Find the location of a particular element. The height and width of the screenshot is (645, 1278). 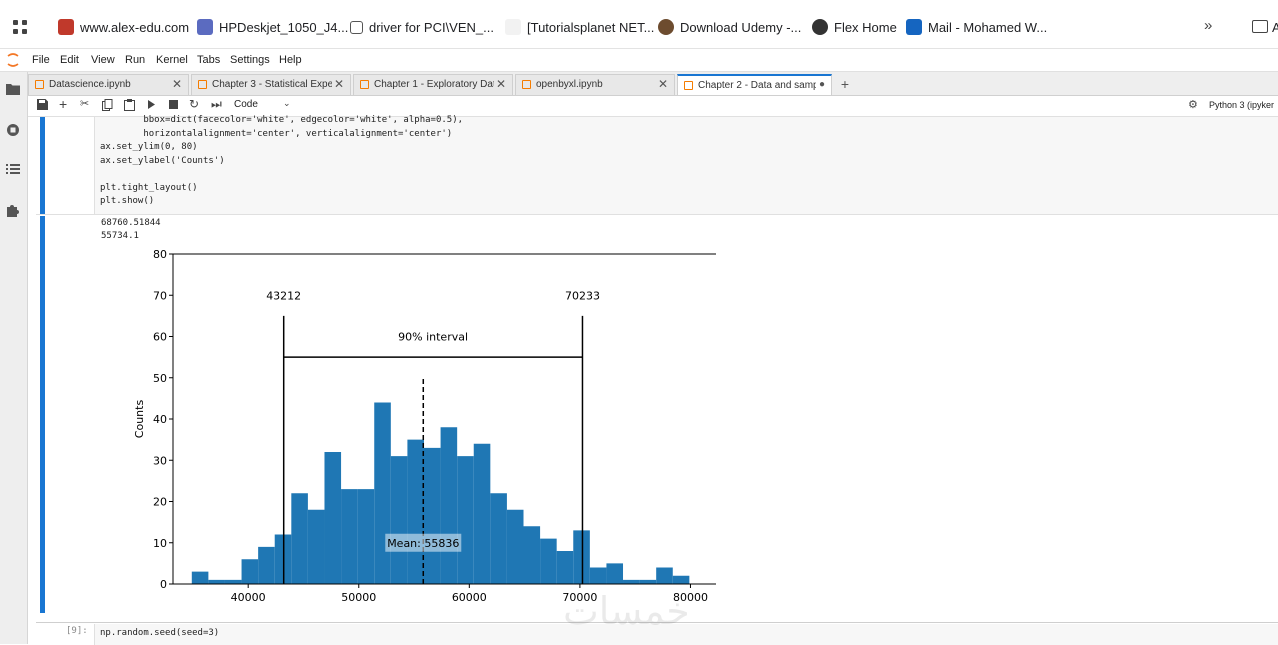

next-code-cell: [9]: np.random.seed(seed=3) is located at coordinates (657, 633).